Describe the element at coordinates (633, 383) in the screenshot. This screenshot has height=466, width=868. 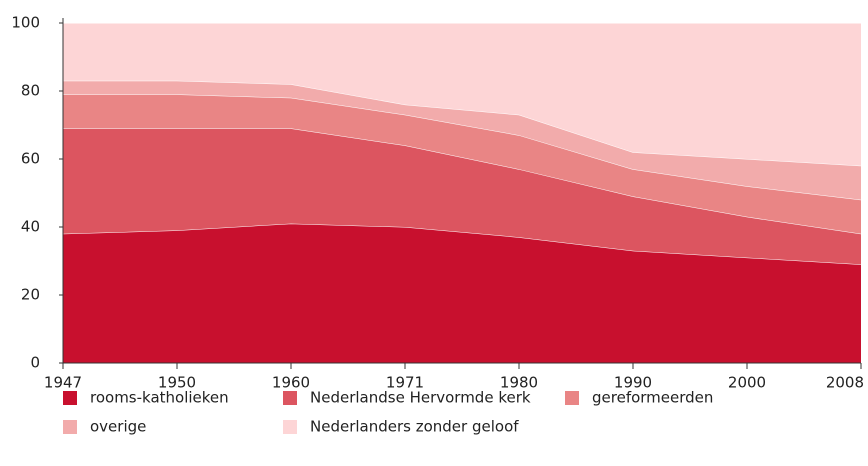
I see `x-tick-label: 1990` at that location.